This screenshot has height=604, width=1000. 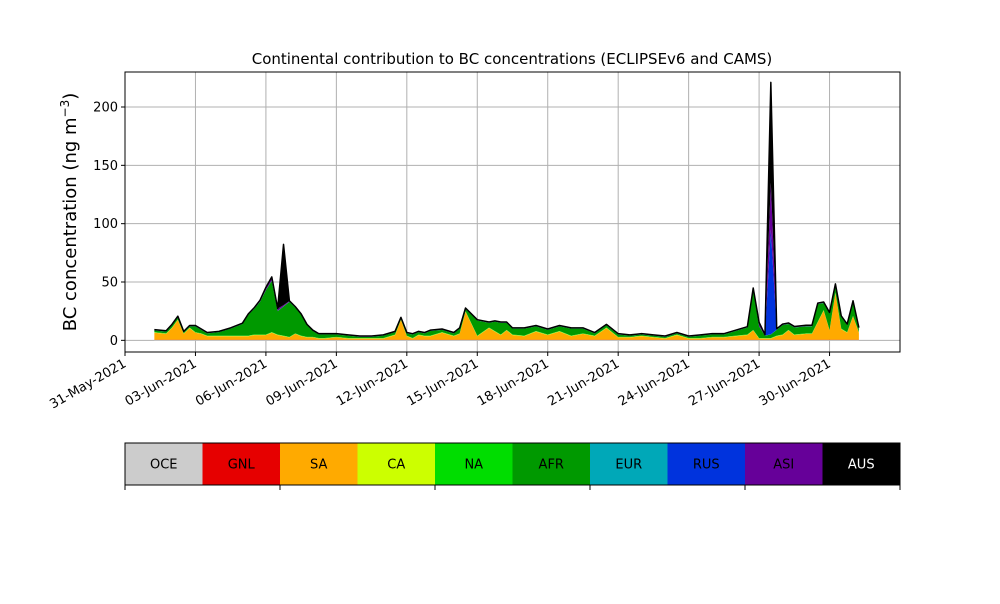 I want to click on colorbar-label-aus: AUS, so click(x=861, y=465).